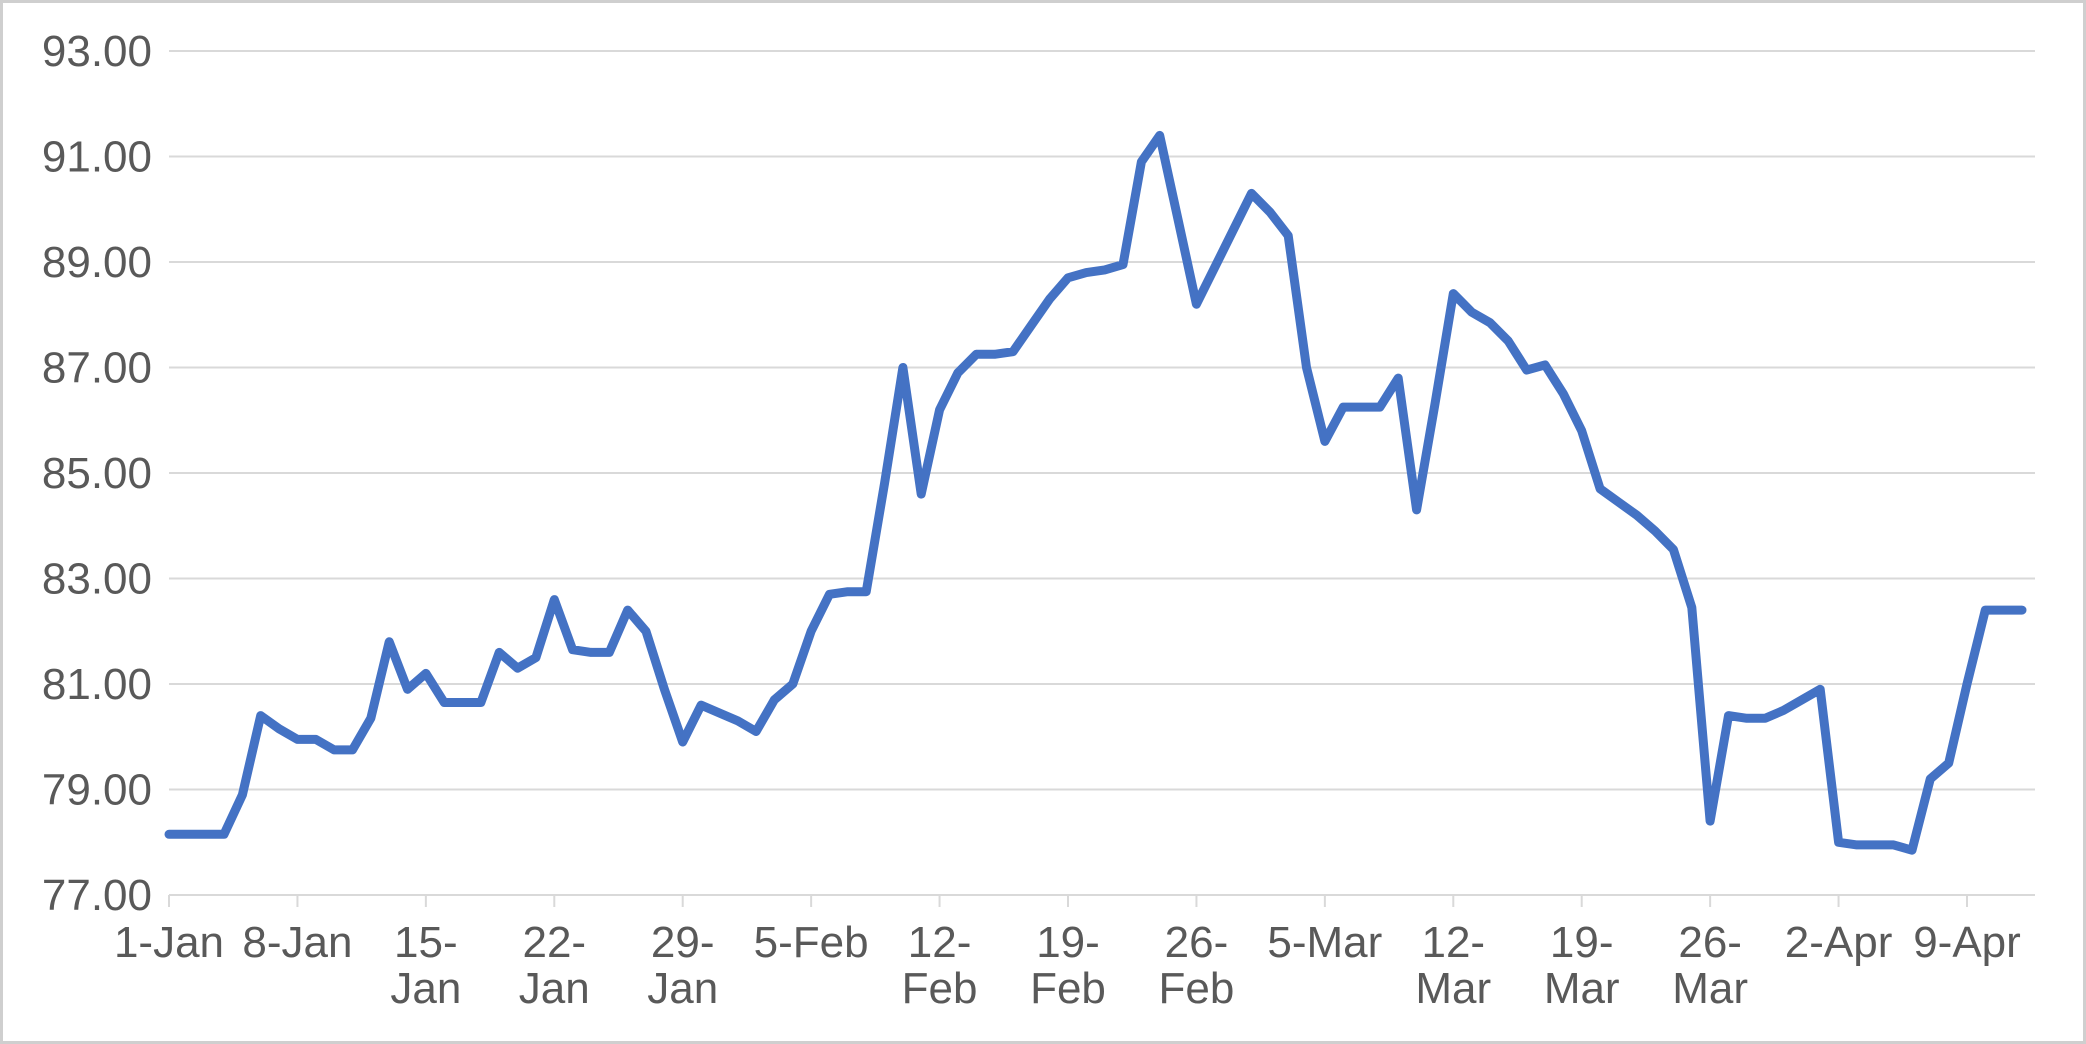 The image size is (2086, 1044). Describe the element at coordinates (1324, 942) in the screenshot. I see `x-axis-label: 5-Mar` at that location.